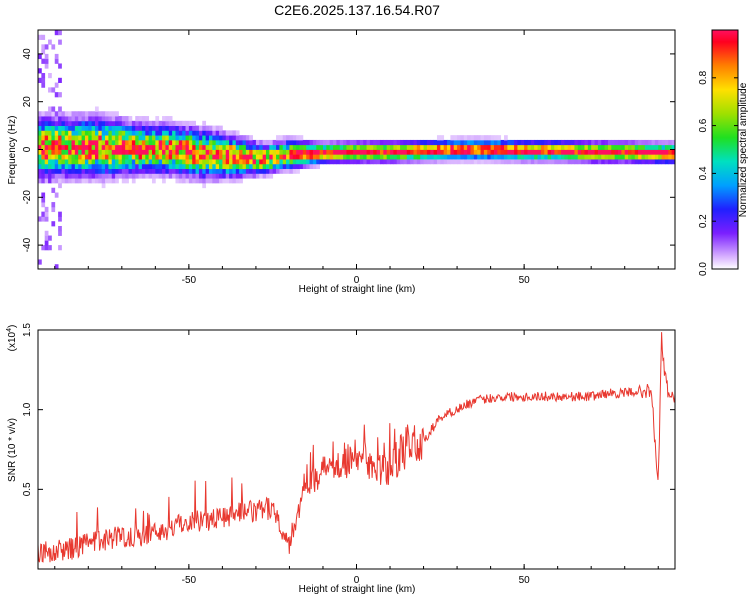  What do you see at coordinates (525, 280) in the screenshot?
I see `x-tick-label: 50` at bounding box center [525, 280].